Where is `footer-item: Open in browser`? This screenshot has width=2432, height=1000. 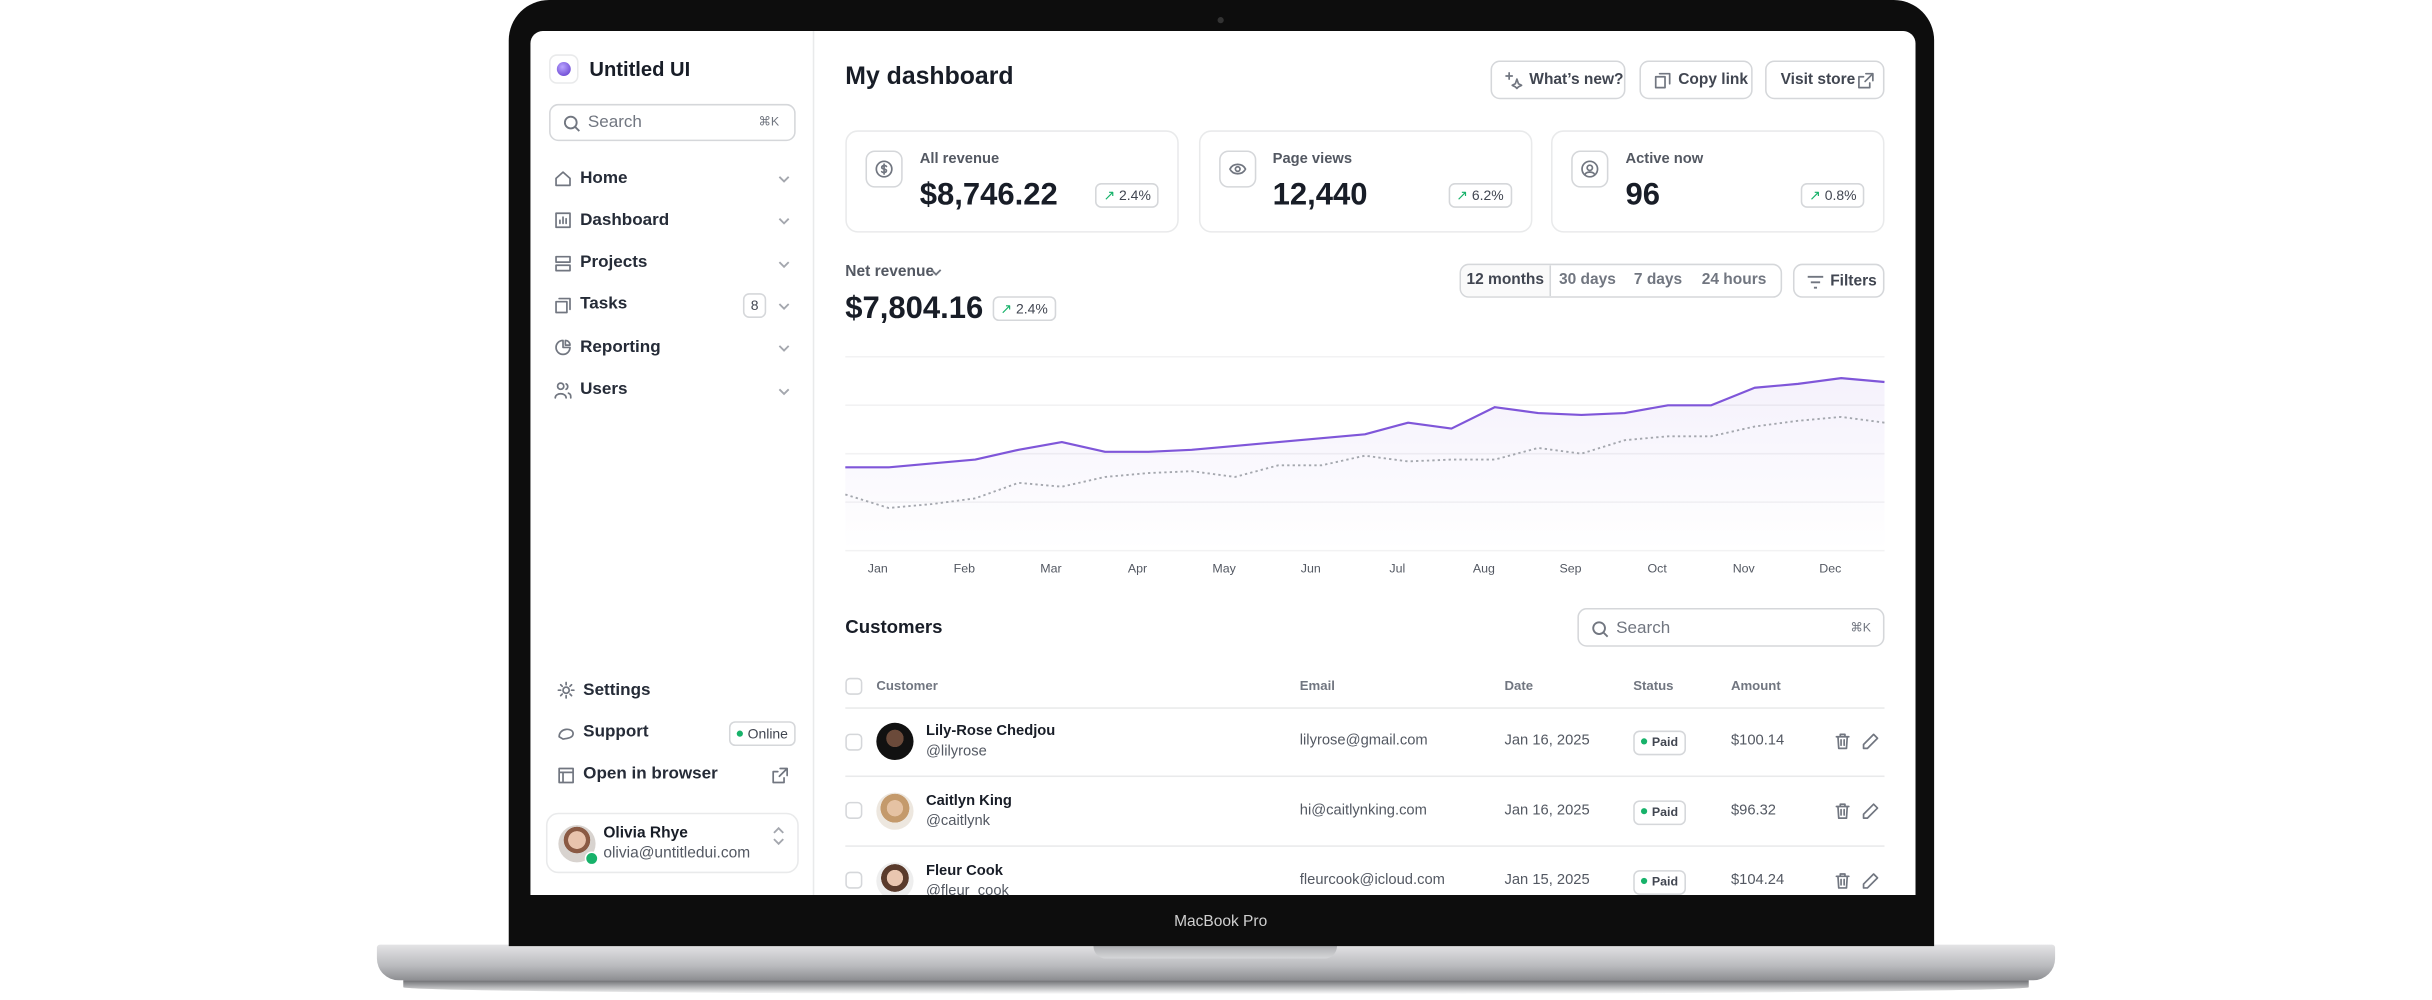
footer-item: Open in browser is located at coordinates (650, 774).